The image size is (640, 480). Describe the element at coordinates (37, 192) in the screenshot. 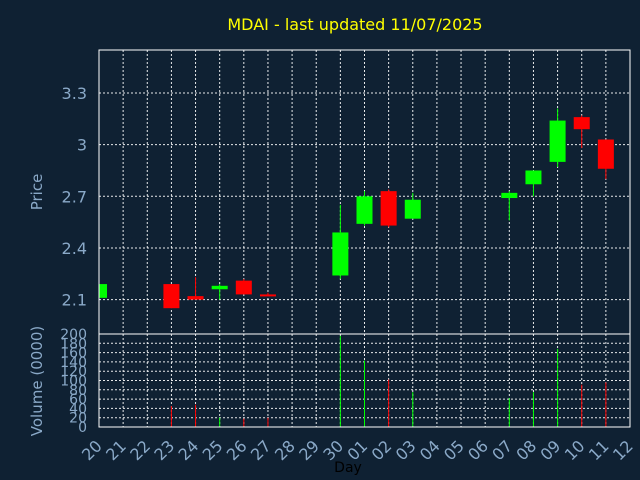

I see `price-axis-label: Price` at that location.